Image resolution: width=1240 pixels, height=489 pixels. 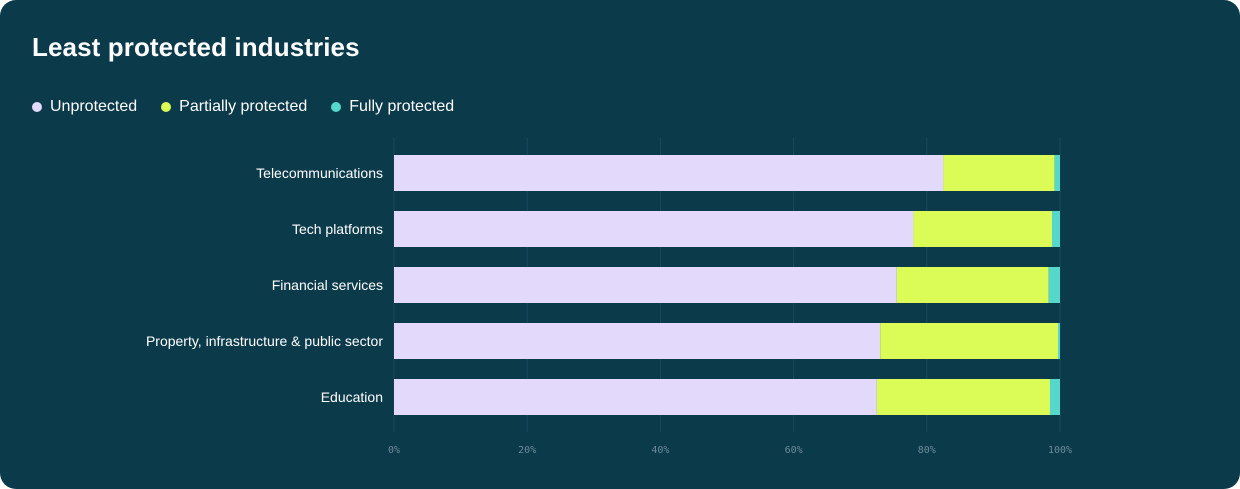 I want to click on legend-label-fully-protected: Fully protected, so click(x=402, y=106).